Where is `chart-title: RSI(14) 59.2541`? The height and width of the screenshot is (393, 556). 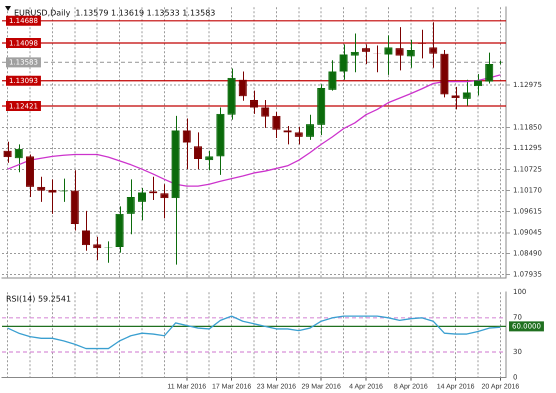 chart-title: RSI(14) 59.2541 is located at coordinates (39, 299).